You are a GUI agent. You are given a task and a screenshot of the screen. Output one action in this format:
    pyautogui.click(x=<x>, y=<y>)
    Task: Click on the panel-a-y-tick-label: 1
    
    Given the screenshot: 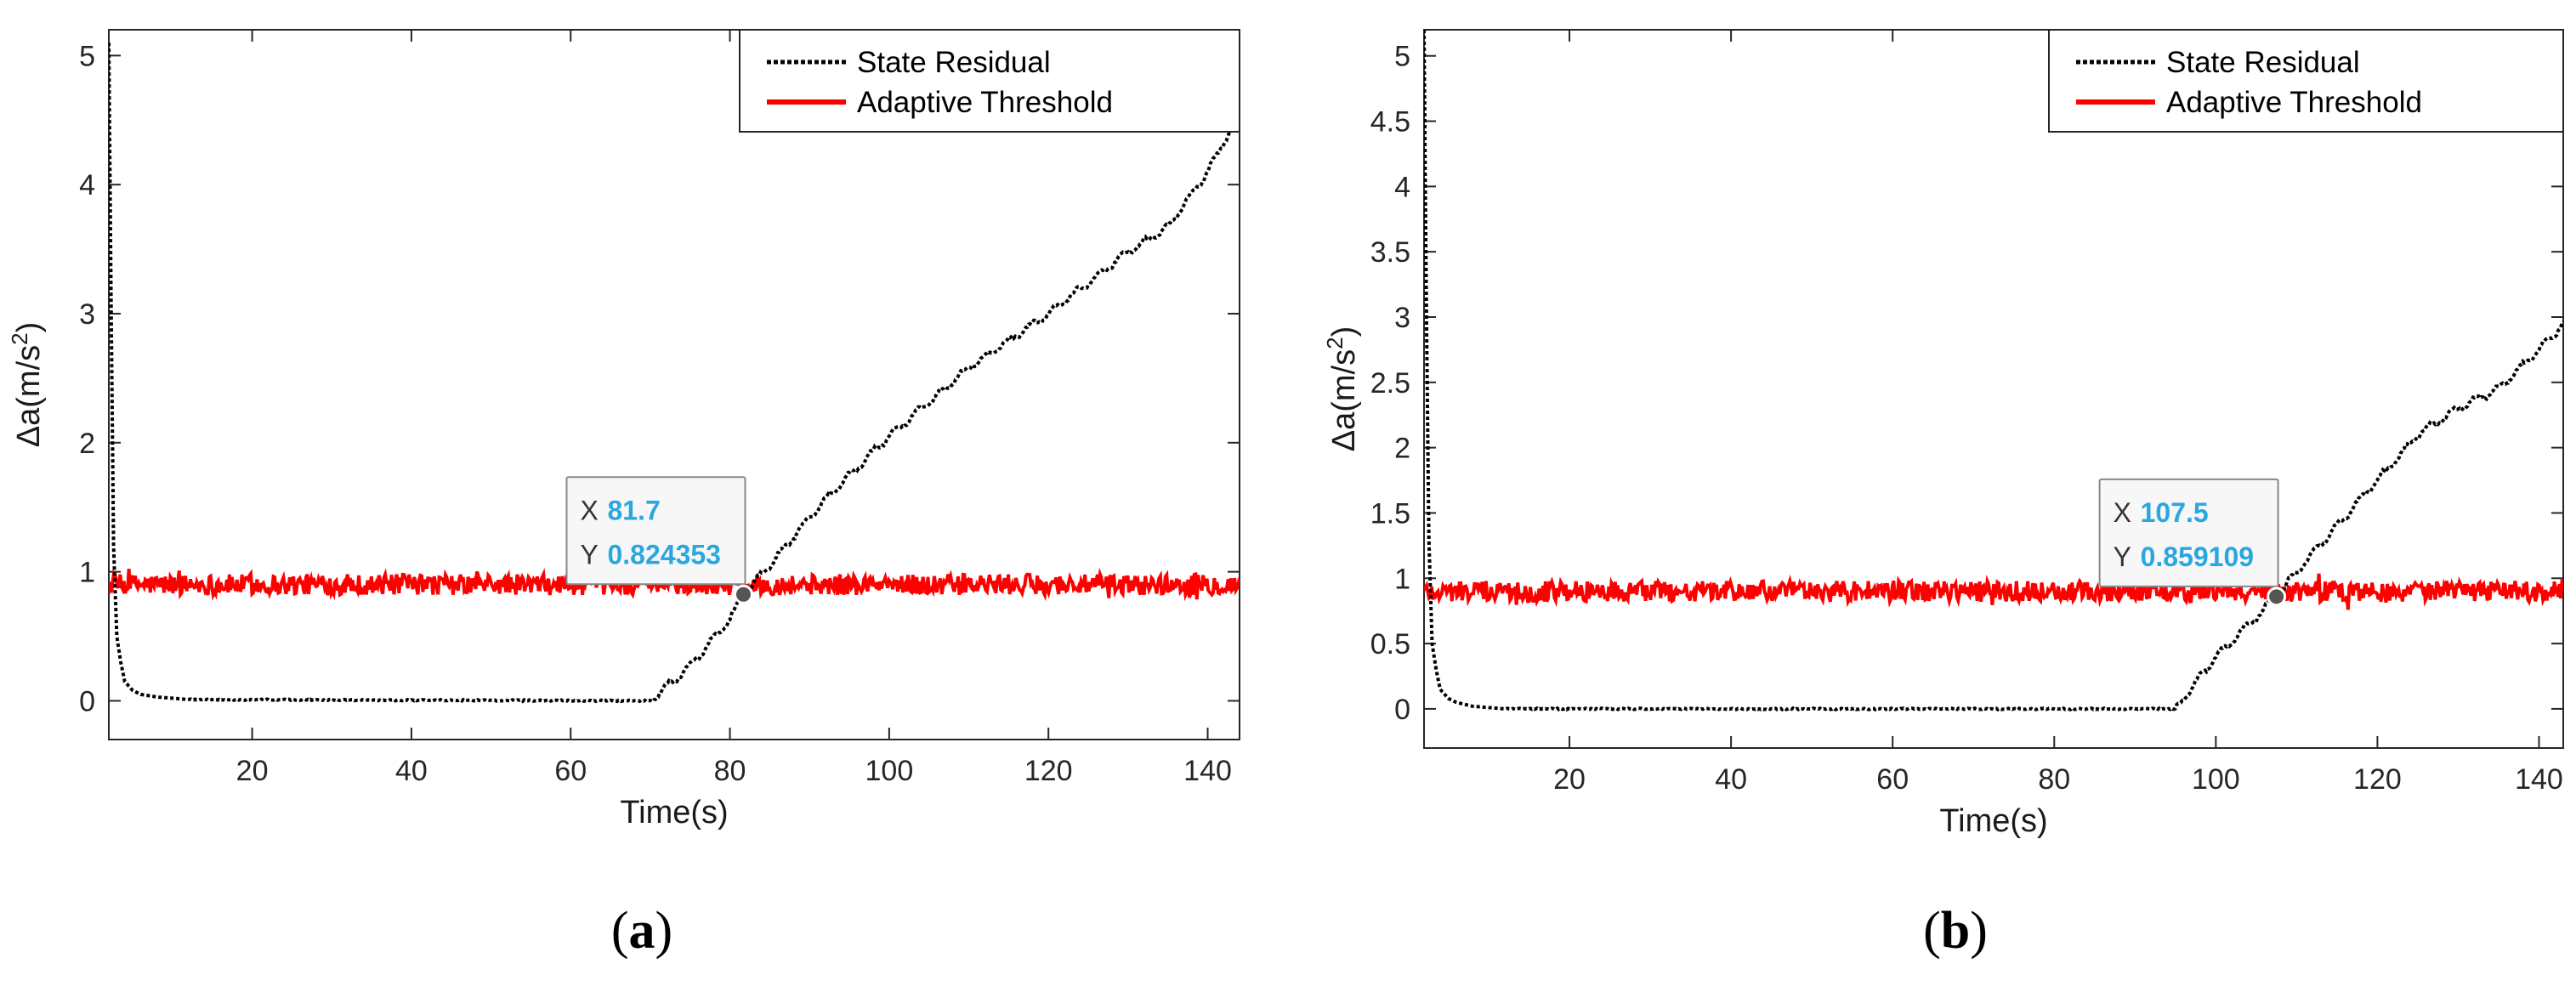 What is the action you would take?
    pyautogui.click(x=87, y=573)
    